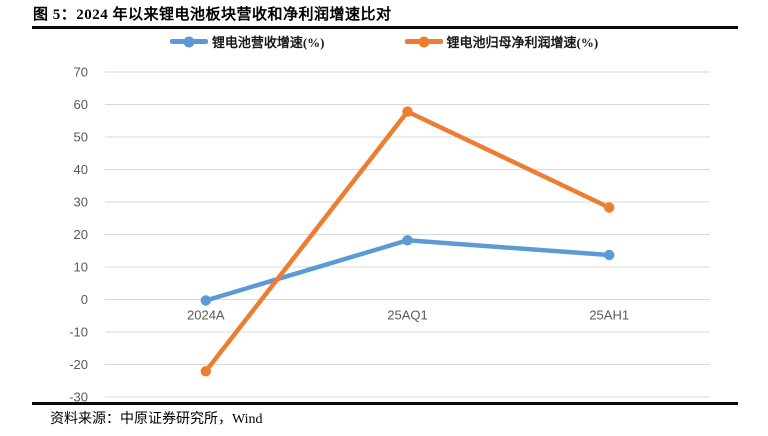 The width and height of the screenshot is (768, 436). Describe the element at coordinates (609, 315) in the screenshot. I see `x-axis-category-label: 25AH1` at that location.